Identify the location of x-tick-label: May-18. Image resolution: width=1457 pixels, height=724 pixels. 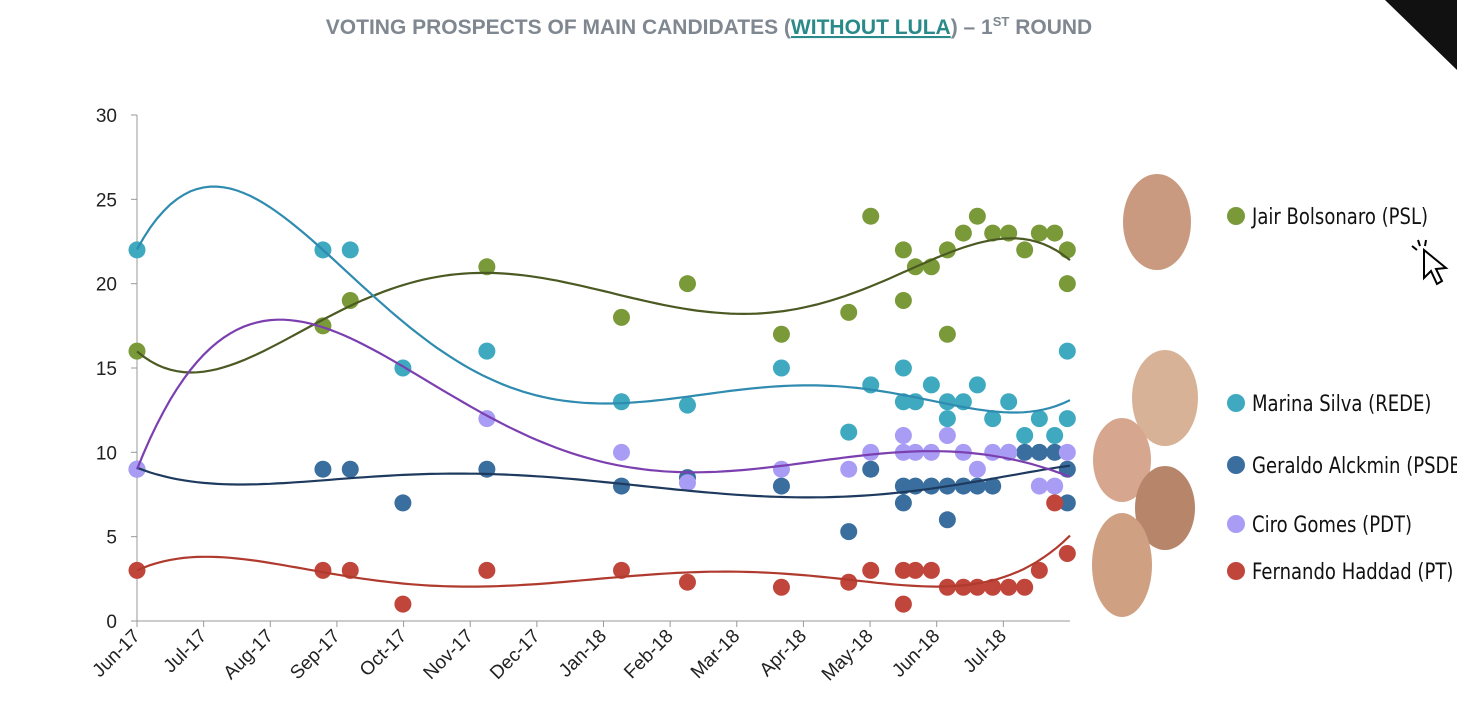
(848, 656).